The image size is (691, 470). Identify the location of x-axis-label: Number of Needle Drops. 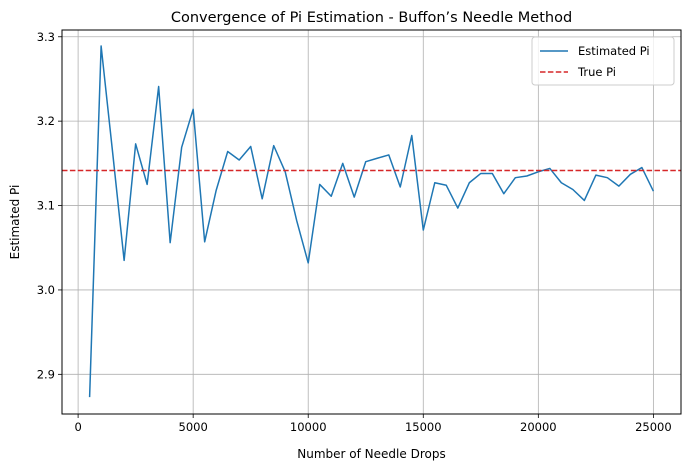
(371, 454).